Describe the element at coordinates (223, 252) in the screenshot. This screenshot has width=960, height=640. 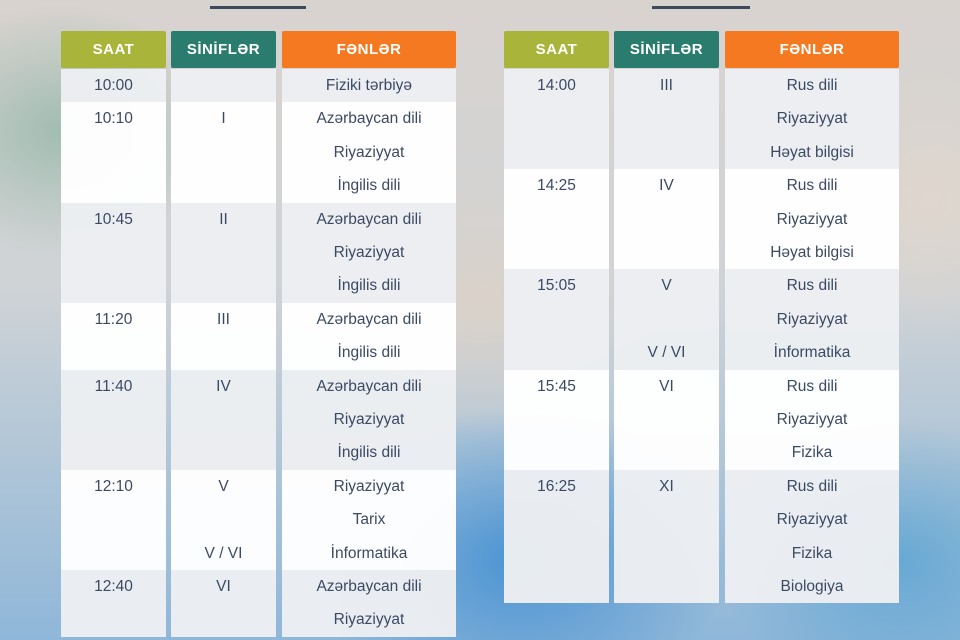
I see `grades-cell: II` at that location.